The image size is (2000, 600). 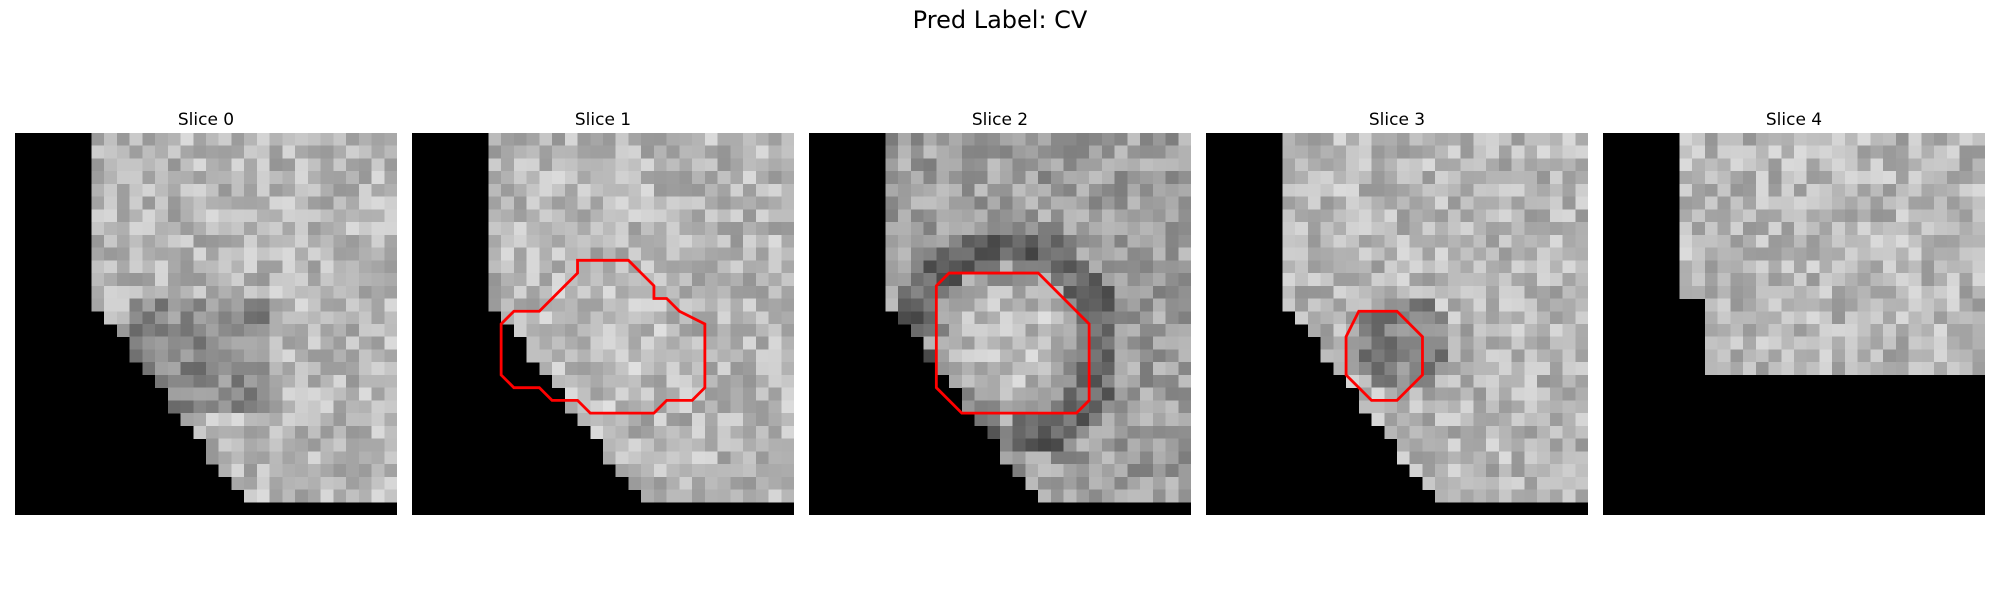 I want to click on slice-title: Slice 2, so click(x=1000, y=120).